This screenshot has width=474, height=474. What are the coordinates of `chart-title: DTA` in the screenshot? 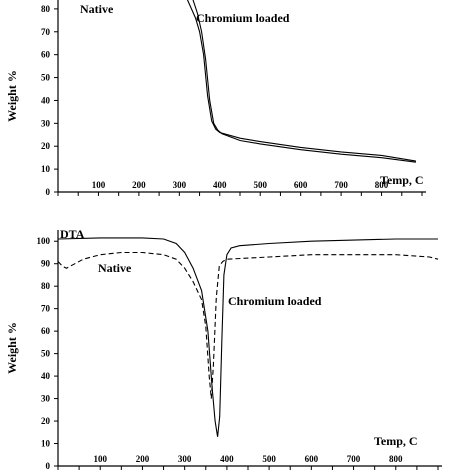 It's located at (72, 234).